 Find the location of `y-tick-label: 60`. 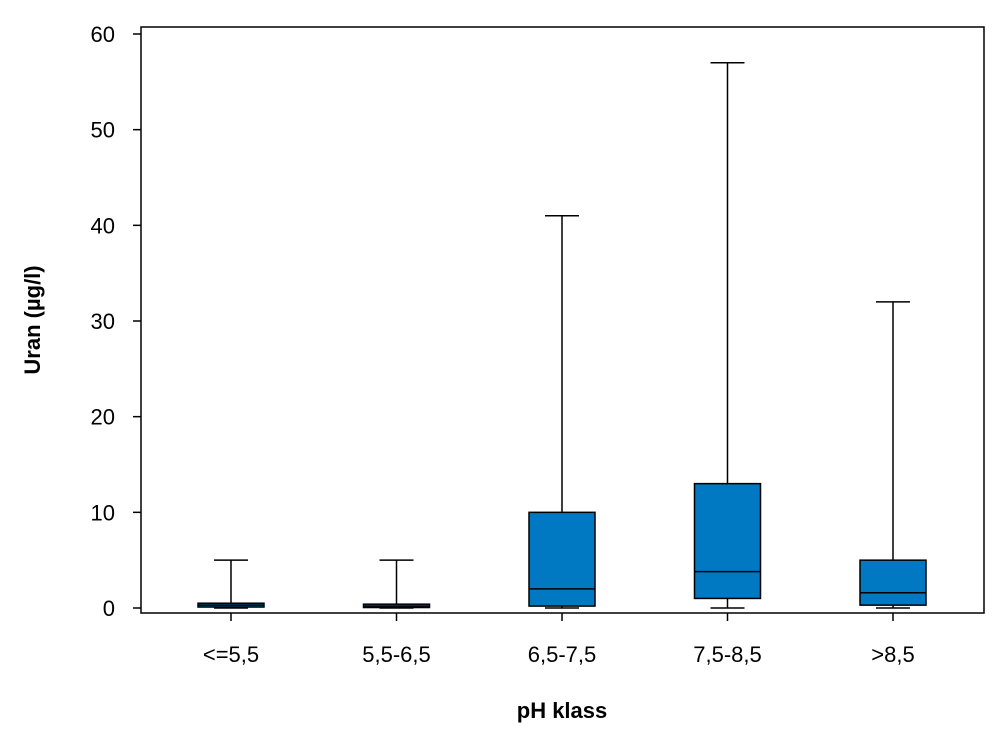

y-tick-label: 60 is located at coordinates (103, 34).